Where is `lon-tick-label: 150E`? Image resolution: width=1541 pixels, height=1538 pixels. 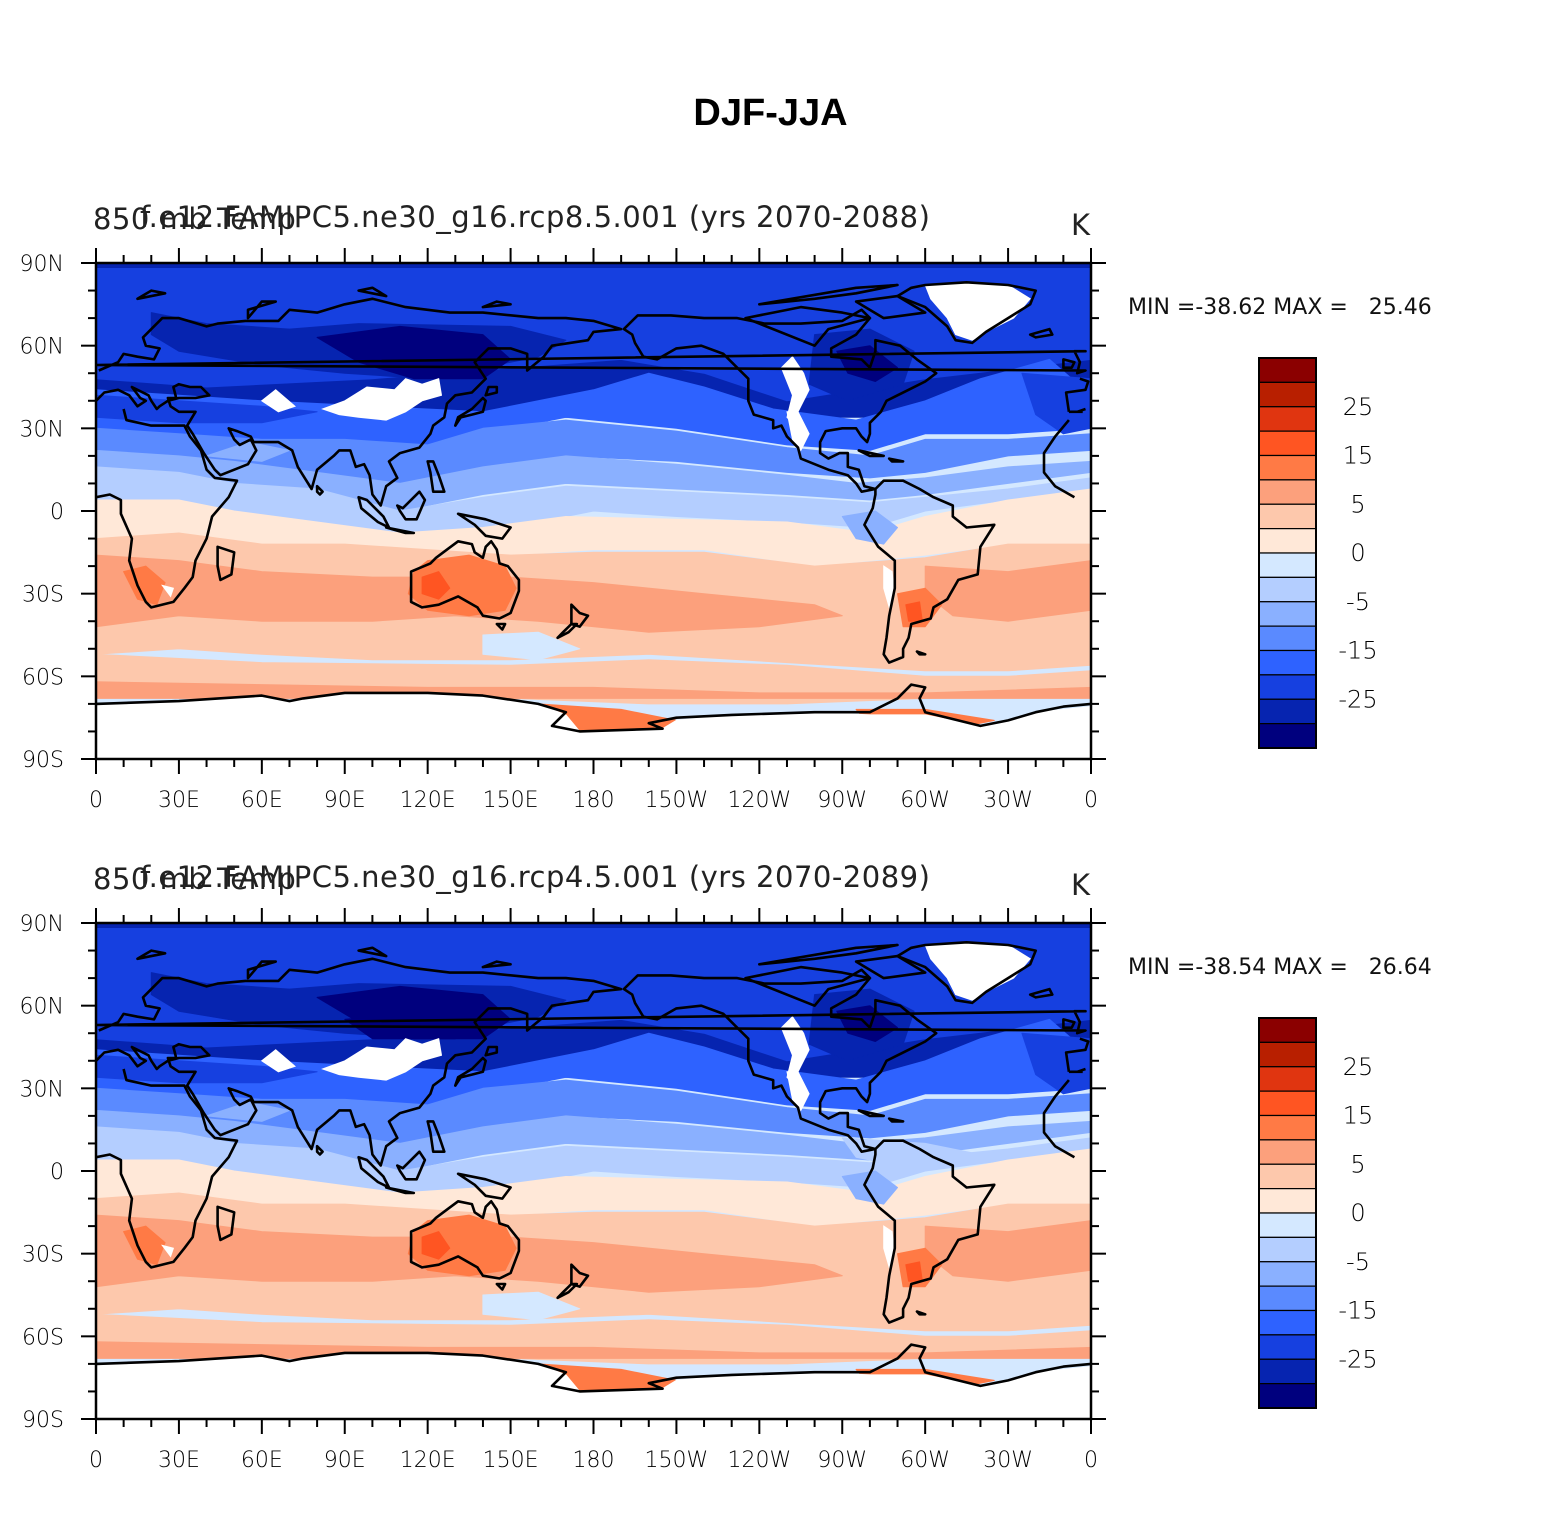
lon-tick-label: 150E is located at coordinates (511, 1460).